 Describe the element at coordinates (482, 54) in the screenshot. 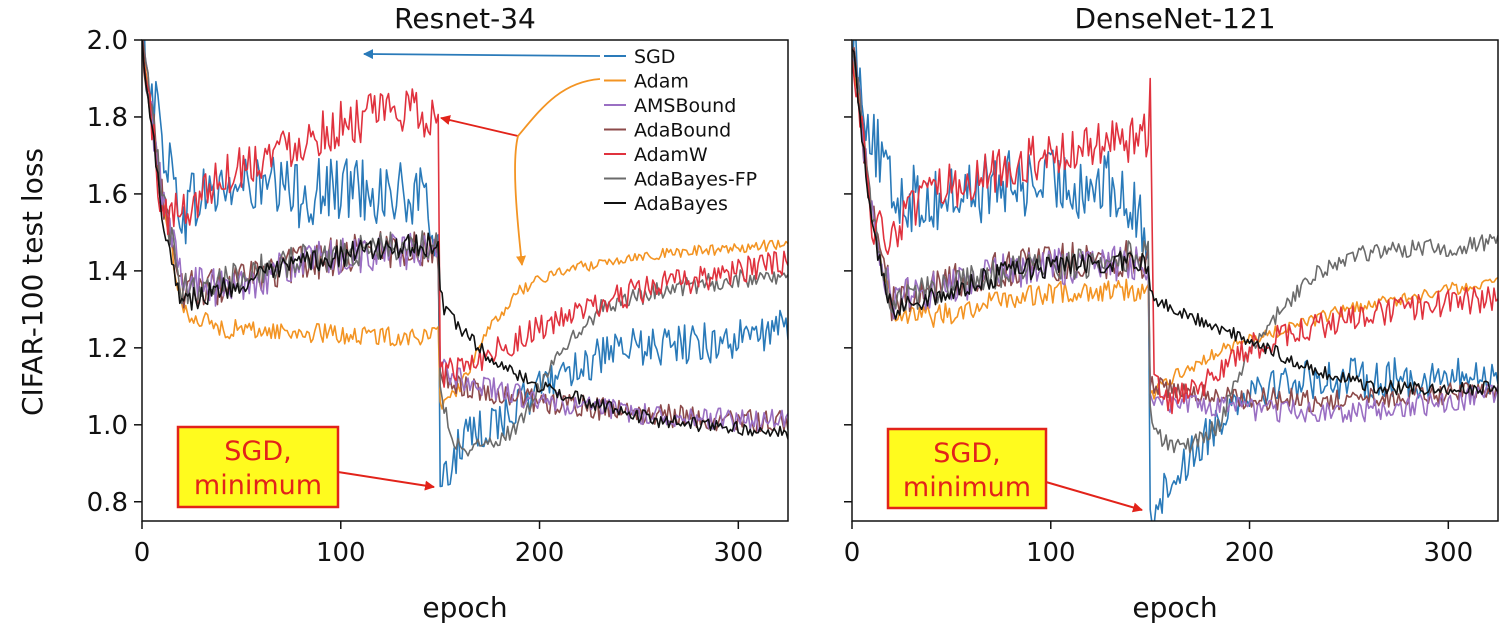

I see `sgd-pointer-arrow` at that location.